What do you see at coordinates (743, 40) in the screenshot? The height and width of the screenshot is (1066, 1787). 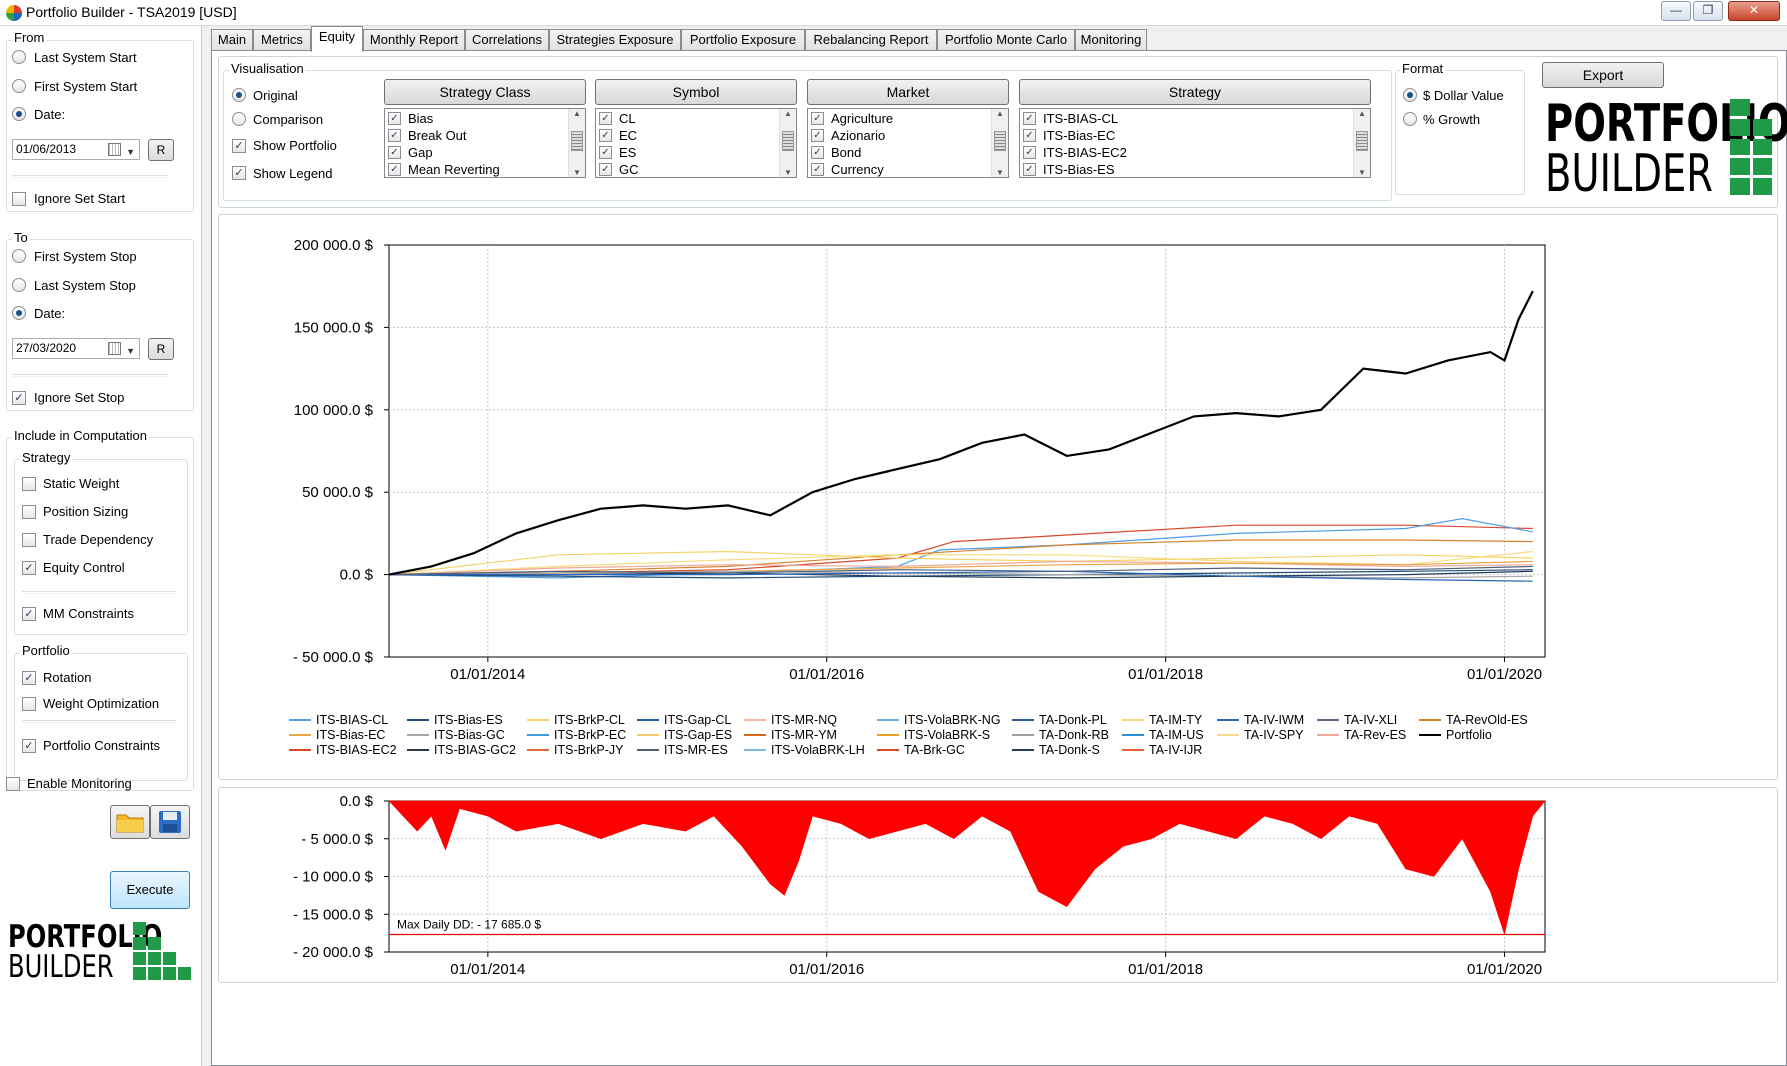 I see `tab-portfolio-exposure: Portfolio Exposure` at bounding box center [743, 40].